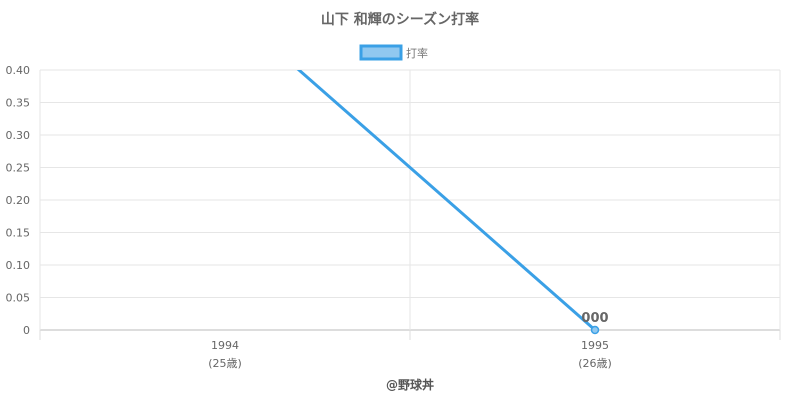 Image resolution: width=800 pixels, height=400 pixels. I want to click on data-point, so click(595, 330).